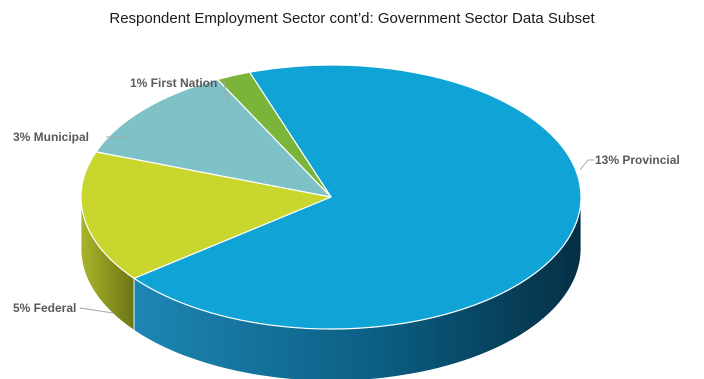  I want to click on slice-first-nation, so click(274, 134).